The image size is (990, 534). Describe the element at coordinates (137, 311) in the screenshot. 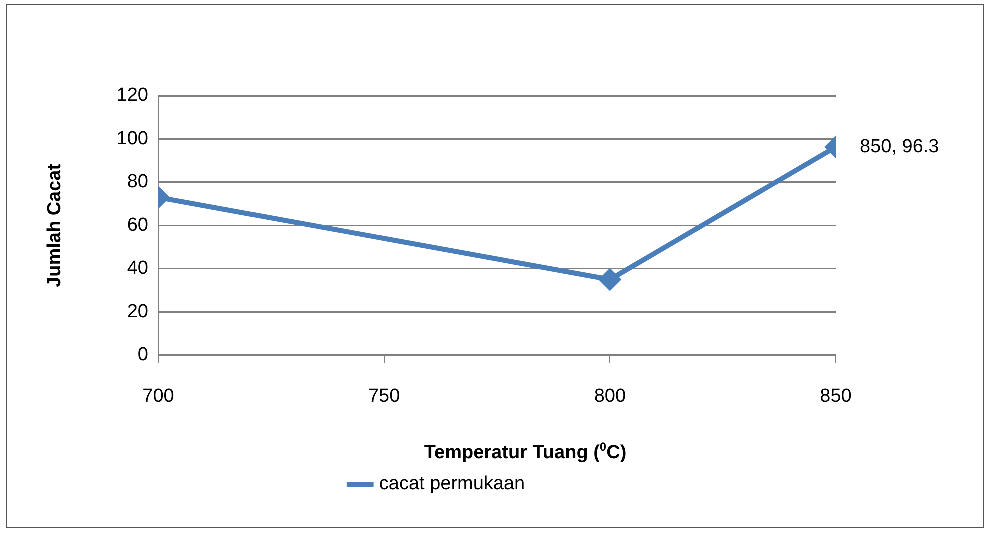

I see `y-tick-label: 20` at that location.